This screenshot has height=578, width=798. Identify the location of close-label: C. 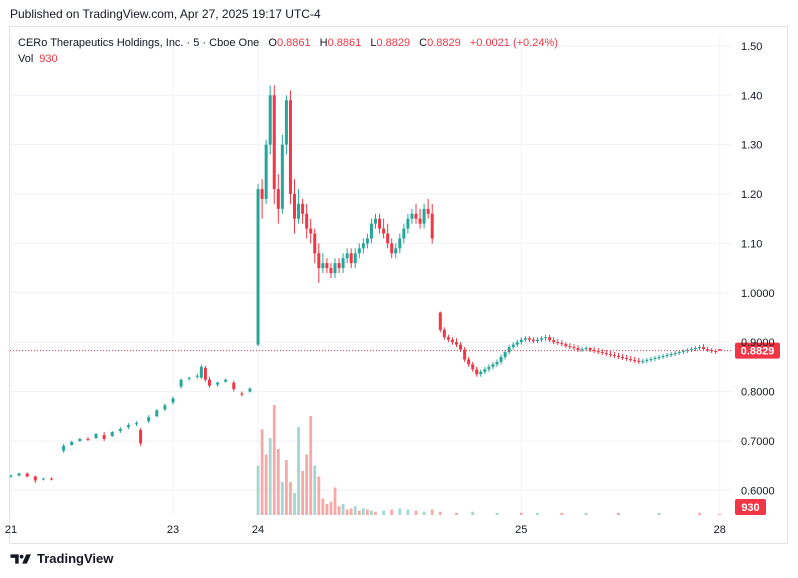
(423, 43).